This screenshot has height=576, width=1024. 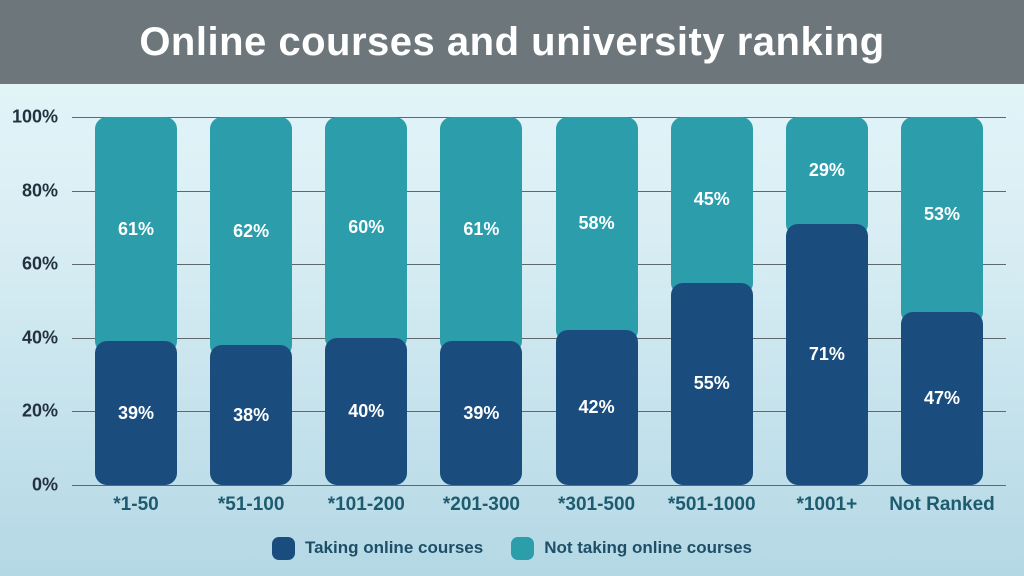 I want to click on x-axis-label: *1-50, so click(x=136, y=504).